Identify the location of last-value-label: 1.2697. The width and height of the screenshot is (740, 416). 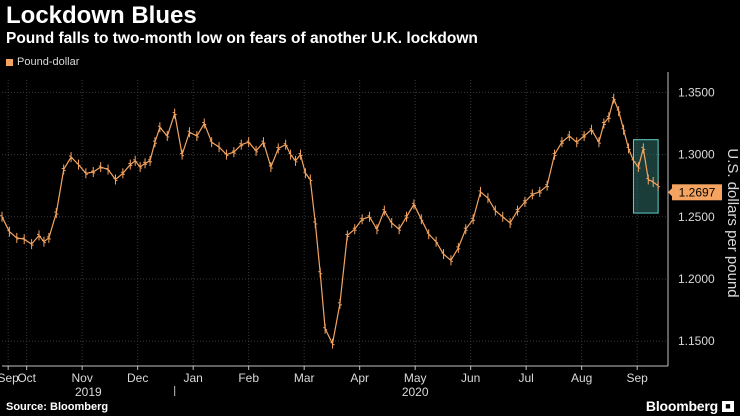
(697, 192).